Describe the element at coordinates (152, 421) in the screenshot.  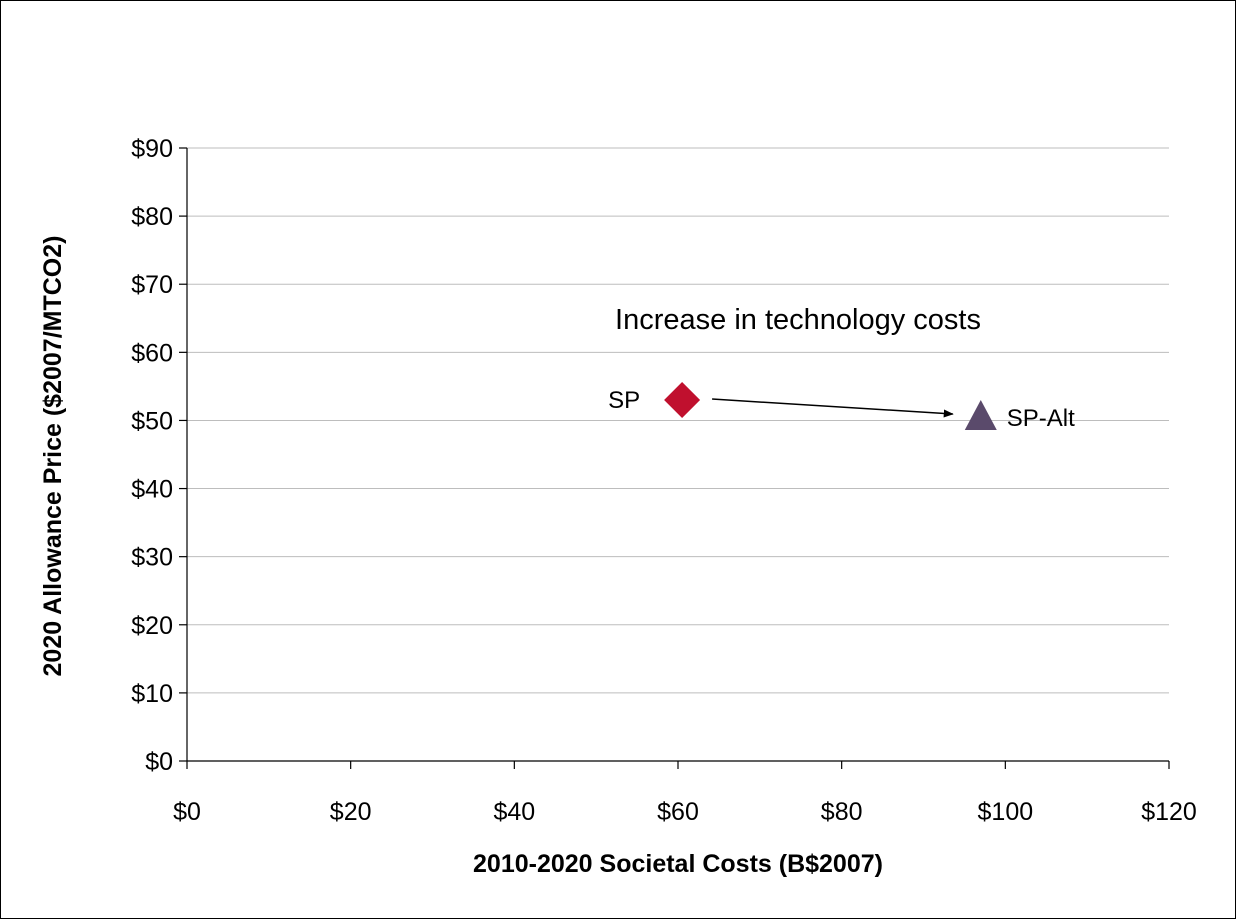
I see `y-tick-label: $50` at that location.